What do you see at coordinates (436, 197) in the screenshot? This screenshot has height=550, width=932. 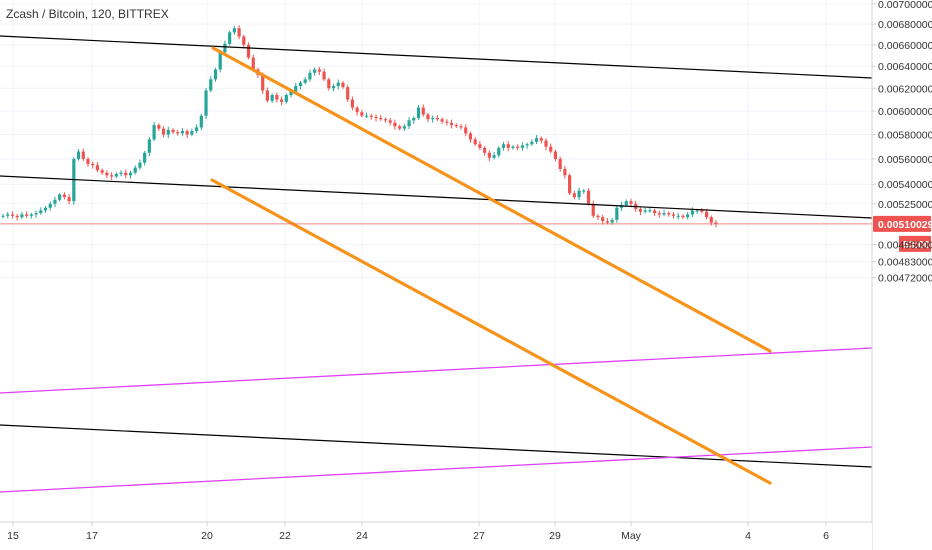 I see `trendline-middle` at bounding box center [436, 197].